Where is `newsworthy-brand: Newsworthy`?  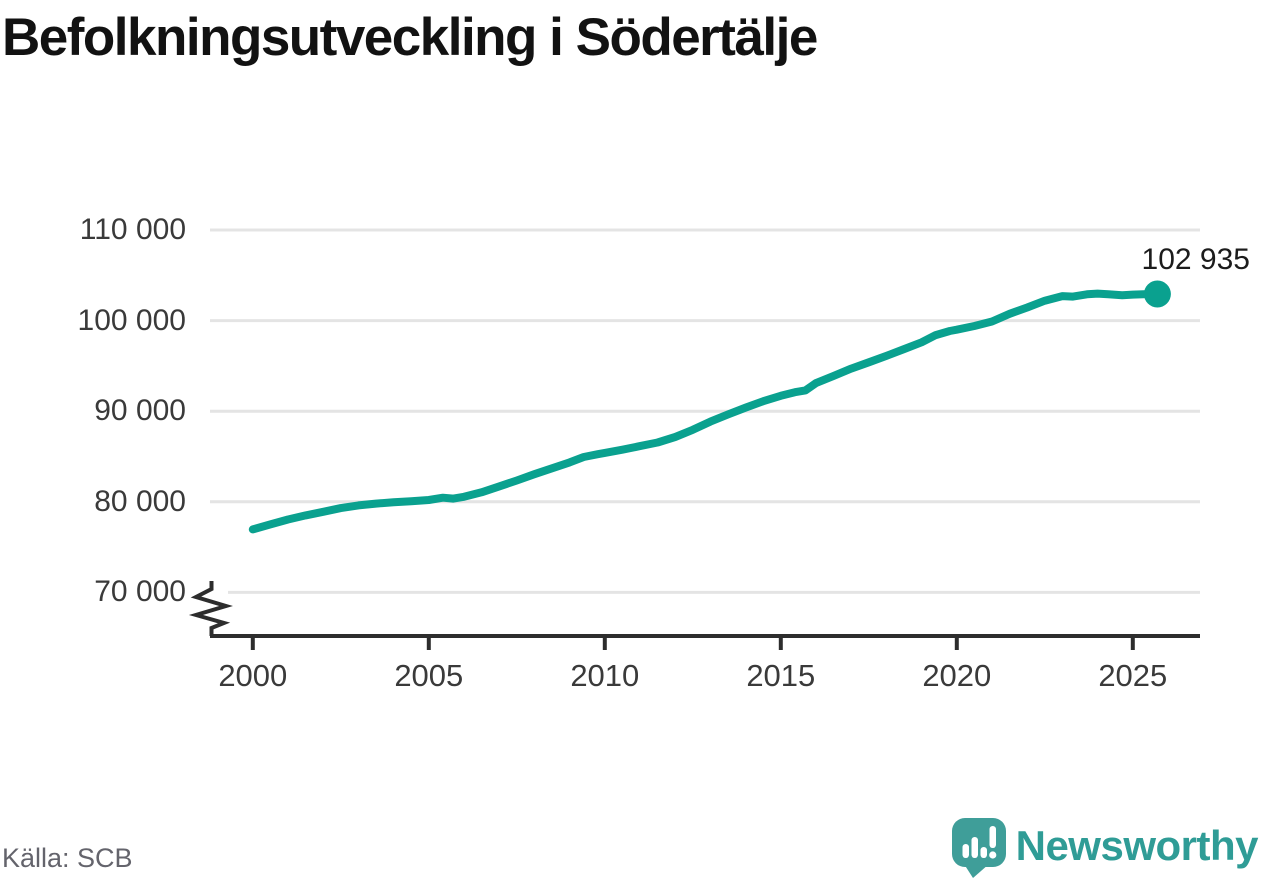 newsworthy-brand: Newsworthy is located at coordinates (1103, 846).